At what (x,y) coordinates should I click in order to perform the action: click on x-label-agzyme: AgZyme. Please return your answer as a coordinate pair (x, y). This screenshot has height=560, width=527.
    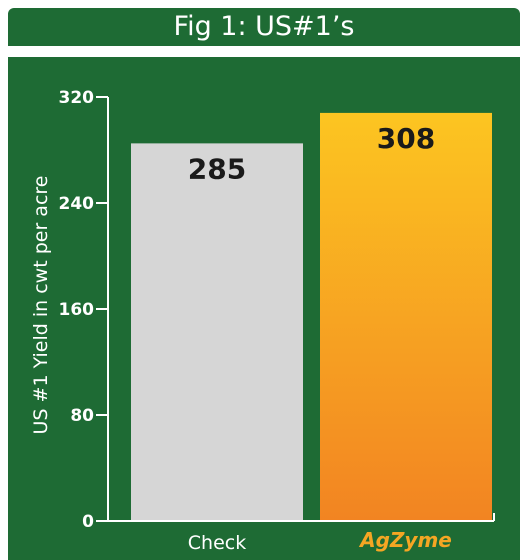
    Looking at the image, I should click on (405, 540).